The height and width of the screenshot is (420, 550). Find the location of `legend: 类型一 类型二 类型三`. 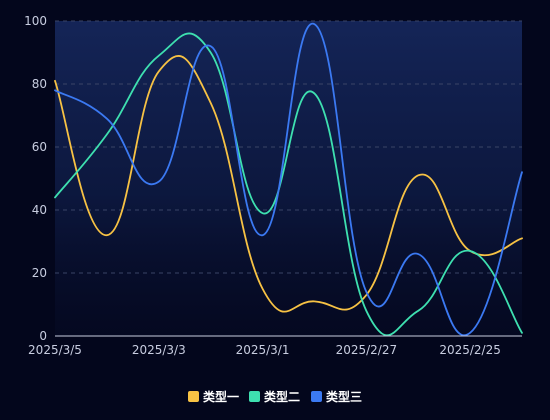

legend: 类型一 类型二 类型三 is located at coordinates (275, 396).